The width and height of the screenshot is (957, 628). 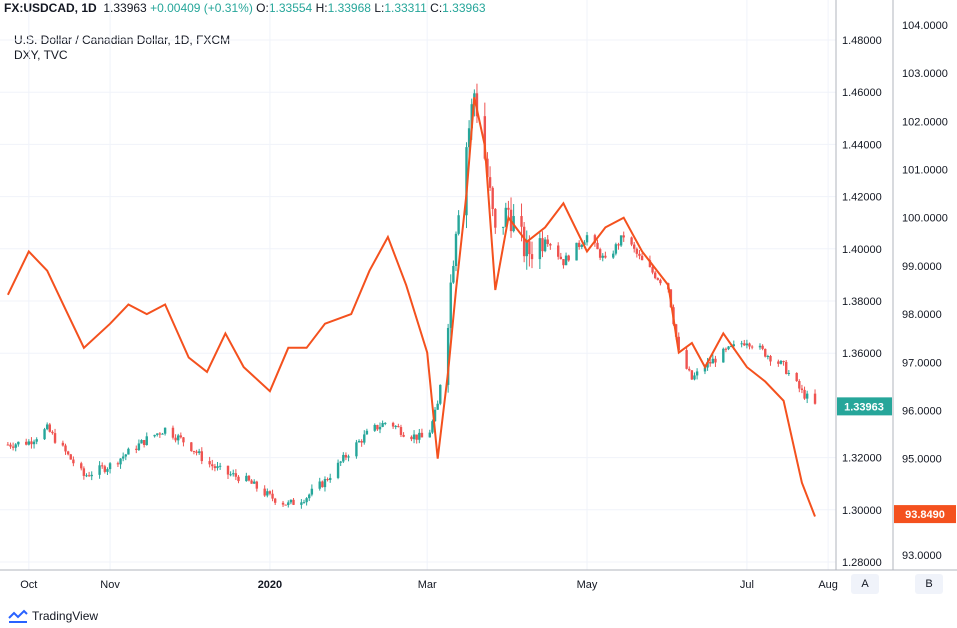 What do you see at coordinates (925, 74) in the screenshot?
I see `right-axis-tick: 103.0000` at bounding box center [925, 74].